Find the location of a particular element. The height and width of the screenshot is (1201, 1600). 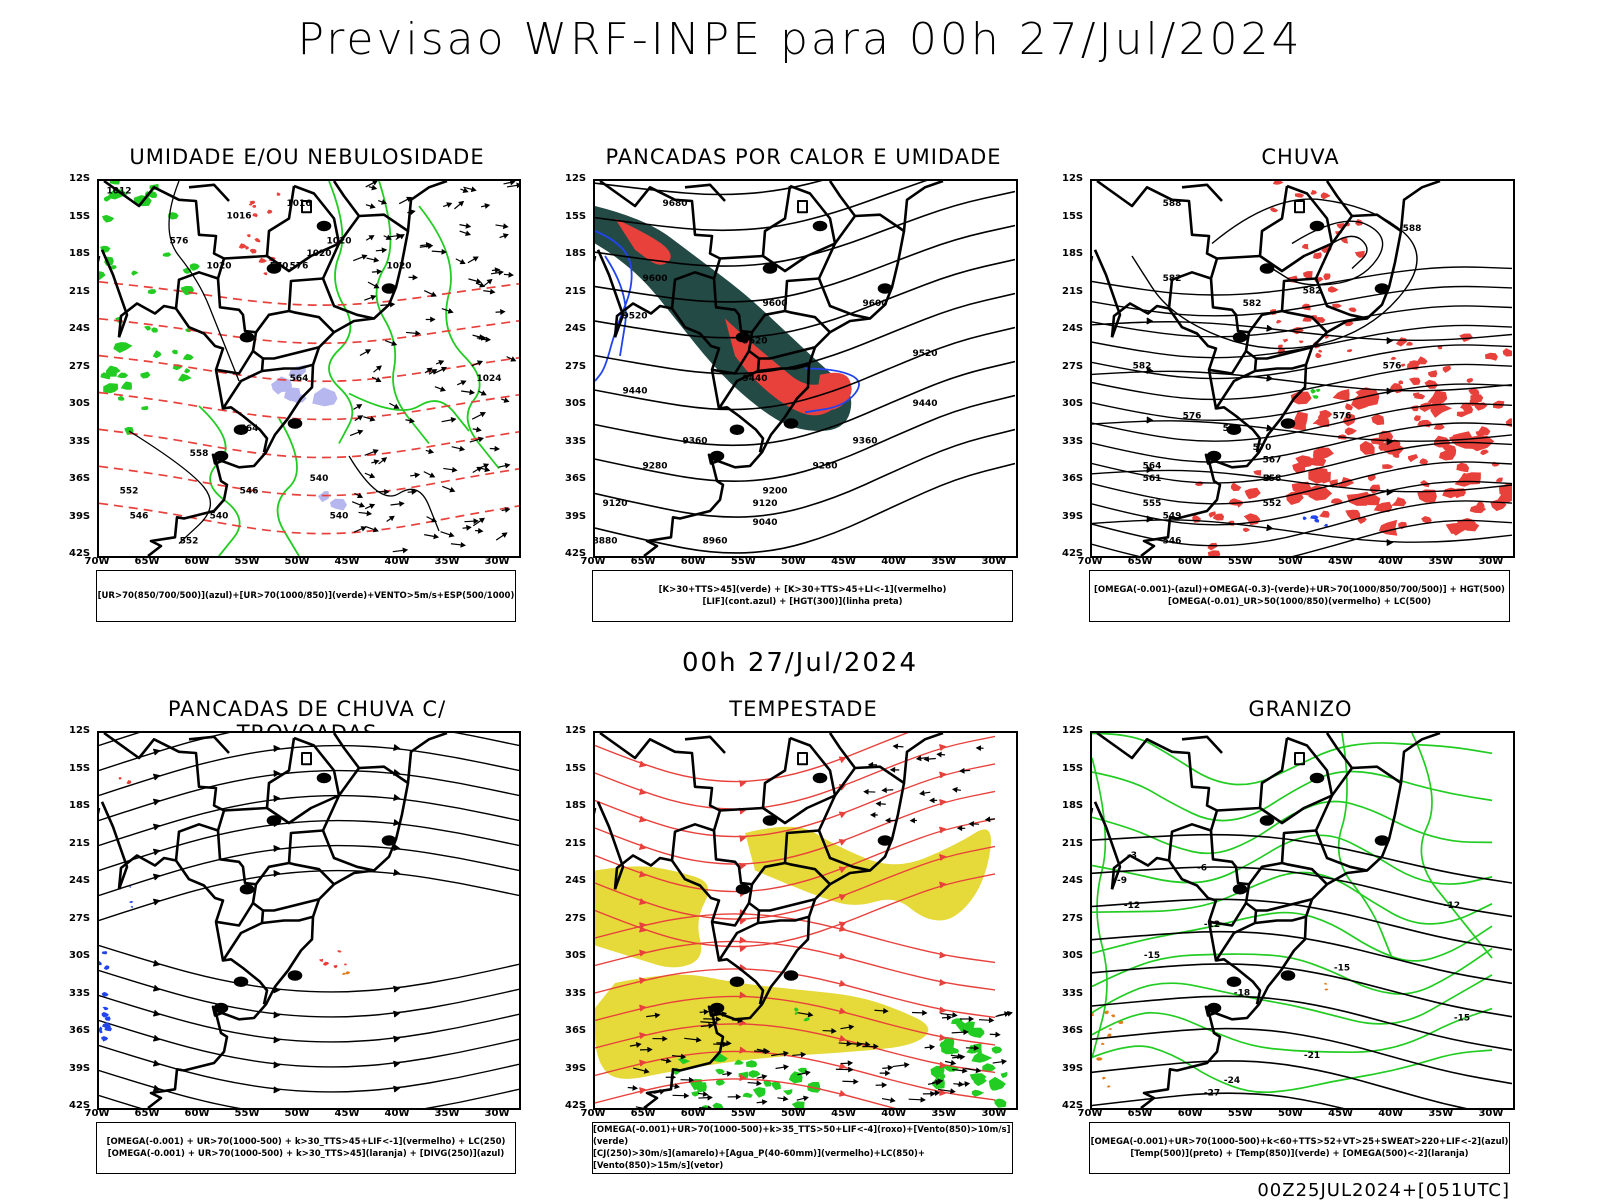

longitude-tick-label: 35W is located at coordinates (447, 561).